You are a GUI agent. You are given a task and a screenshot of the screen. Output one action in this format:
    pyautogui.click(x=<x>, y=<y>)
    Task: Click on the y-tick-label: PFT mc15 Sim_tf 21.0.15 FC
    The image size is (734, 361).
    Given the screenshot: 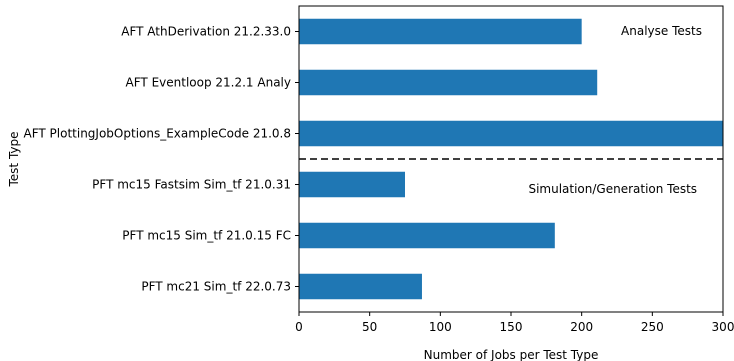 What is the action you would take?
    pyautogui.click(x=206, y=236)
    